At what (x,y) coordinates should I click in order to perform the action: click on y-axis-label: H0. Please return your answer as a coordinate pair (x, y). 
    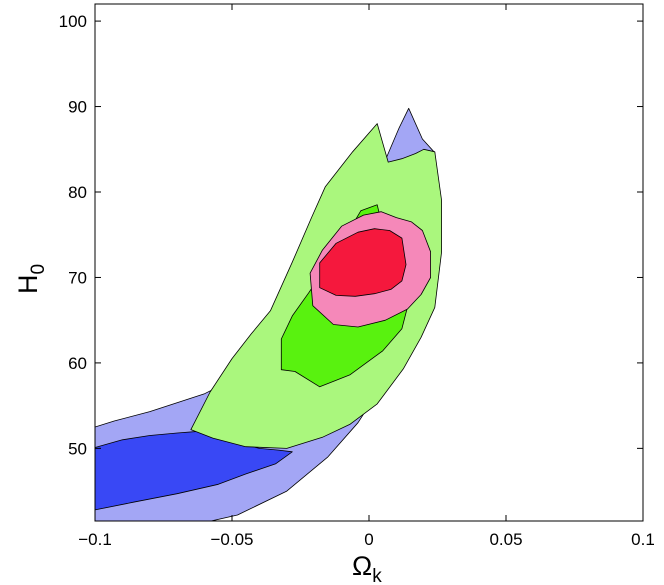
    Looking at the image, I should click on (31, 279).